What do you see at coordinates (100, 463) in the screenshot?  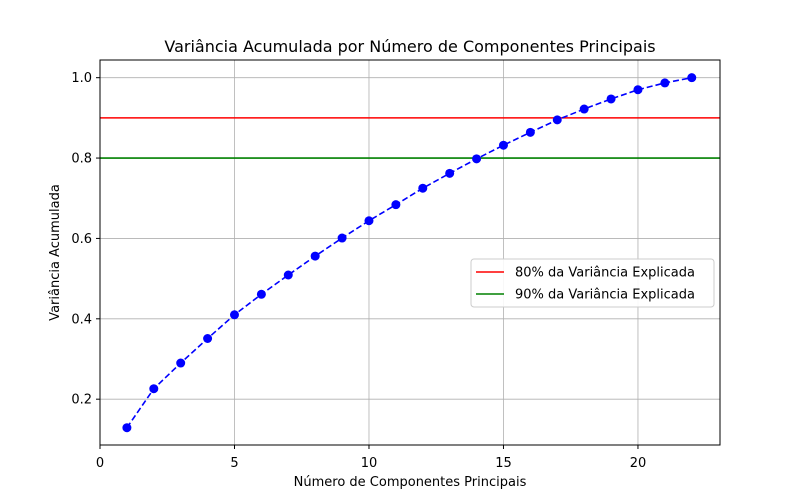 I see `x-tick-label: 0` at bounding box center [100, 463].